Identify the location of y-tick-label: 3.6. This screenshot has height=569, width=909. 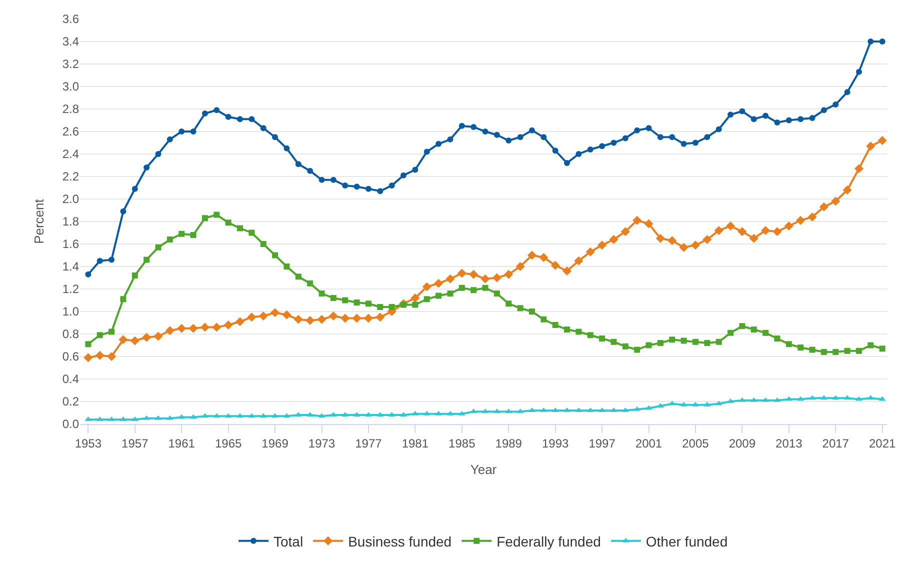
(71, 19).